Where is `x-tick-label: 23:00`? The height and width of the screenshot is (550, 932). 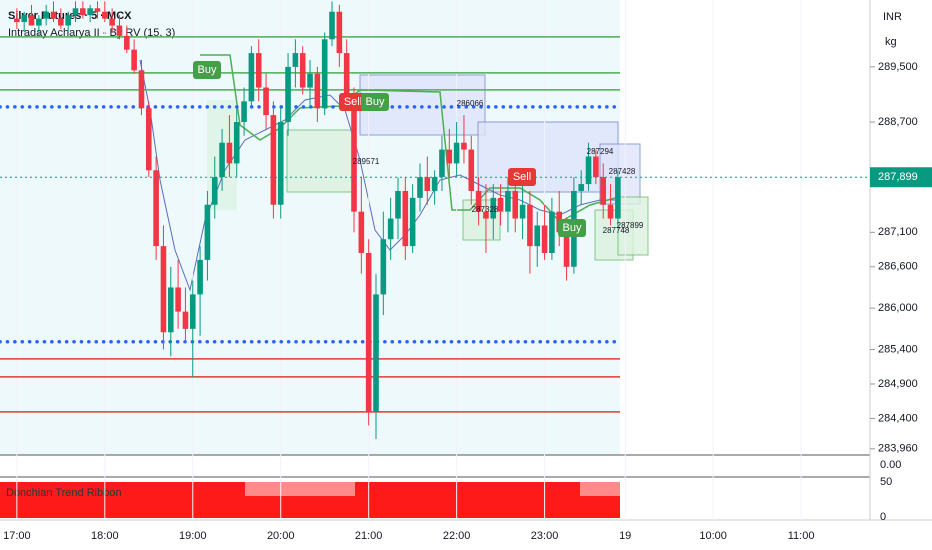 x-tick-label: 23:00 is located at coordinates (545, 536).